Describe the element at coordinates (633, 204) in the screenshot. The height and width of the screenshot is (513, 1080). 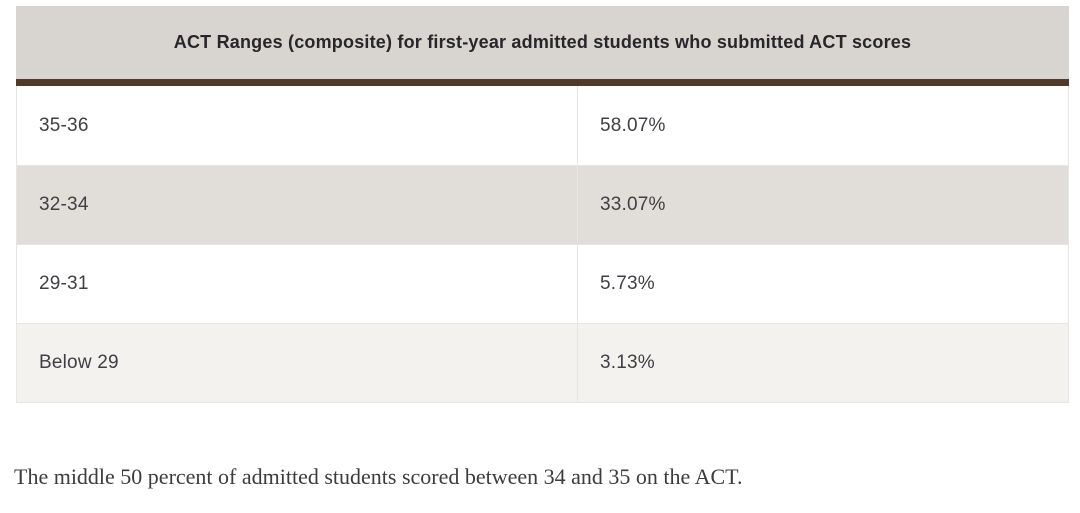
I see `percent-cell: 33.07%` at that location.